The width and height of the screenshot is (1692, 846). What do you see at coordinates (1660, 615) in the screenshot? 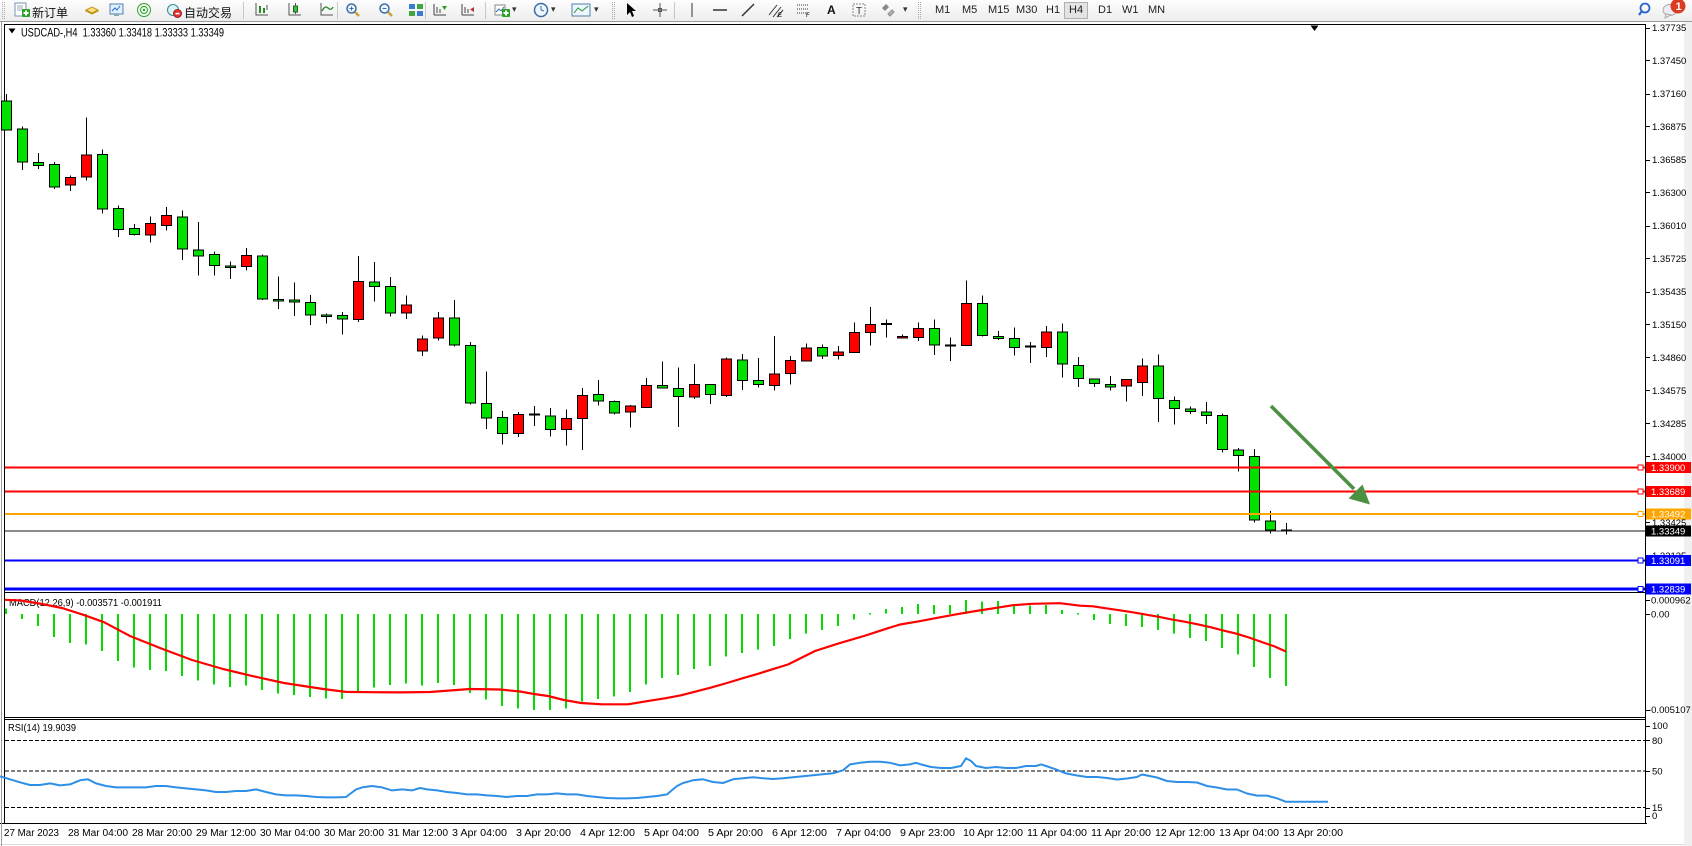
I see `svg-text: 0.00` at bounding box center [1660, 615].